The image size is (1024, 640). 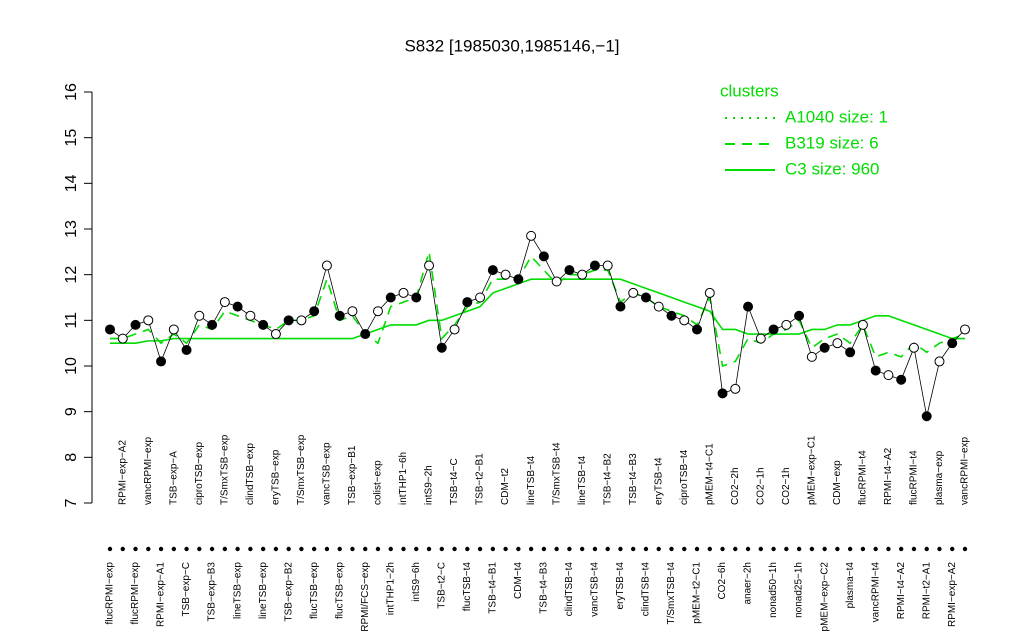 I want to click on x-tick-label: RPMI−exp−A1, so click(x=161, y=594).